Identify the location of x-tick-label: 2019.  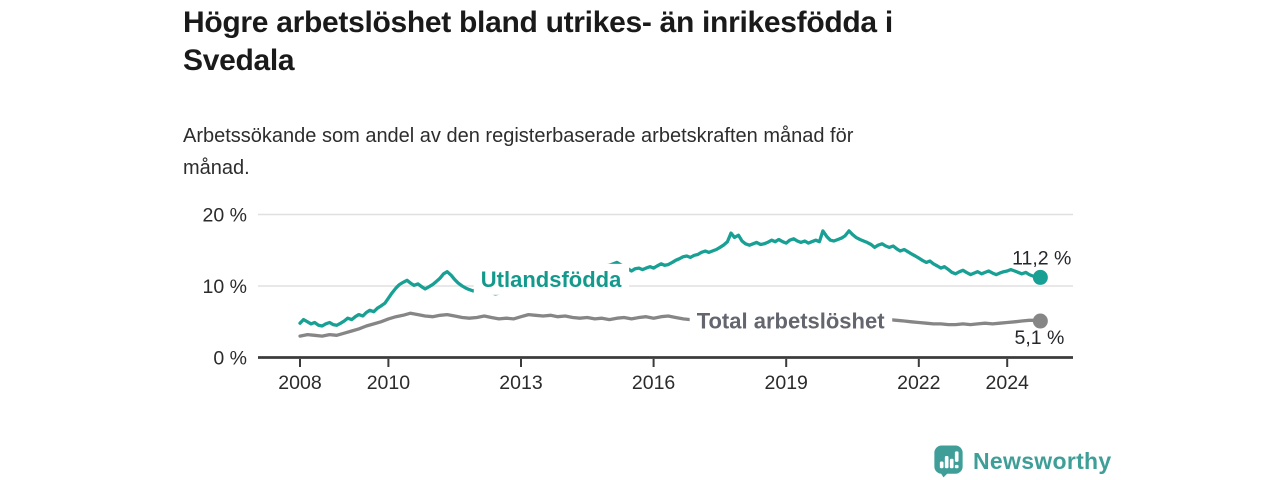
(786, 383).